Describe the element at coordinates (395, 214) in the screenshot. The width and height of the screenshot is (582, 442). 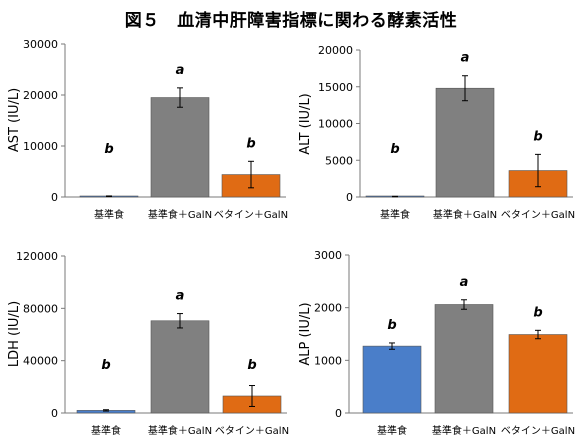
I see `alt-category-label: 基準食` at that location.